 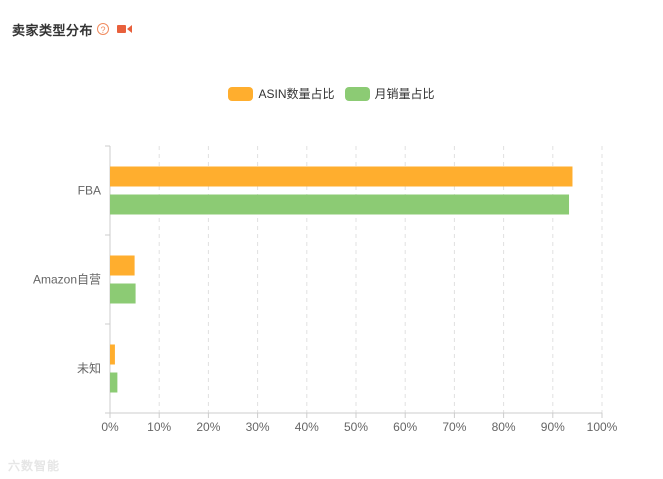 What do you see at coordinates (602, 427) in the screenshot?
I see `x-tick-label: 100%` at bounding box center [602, 427].